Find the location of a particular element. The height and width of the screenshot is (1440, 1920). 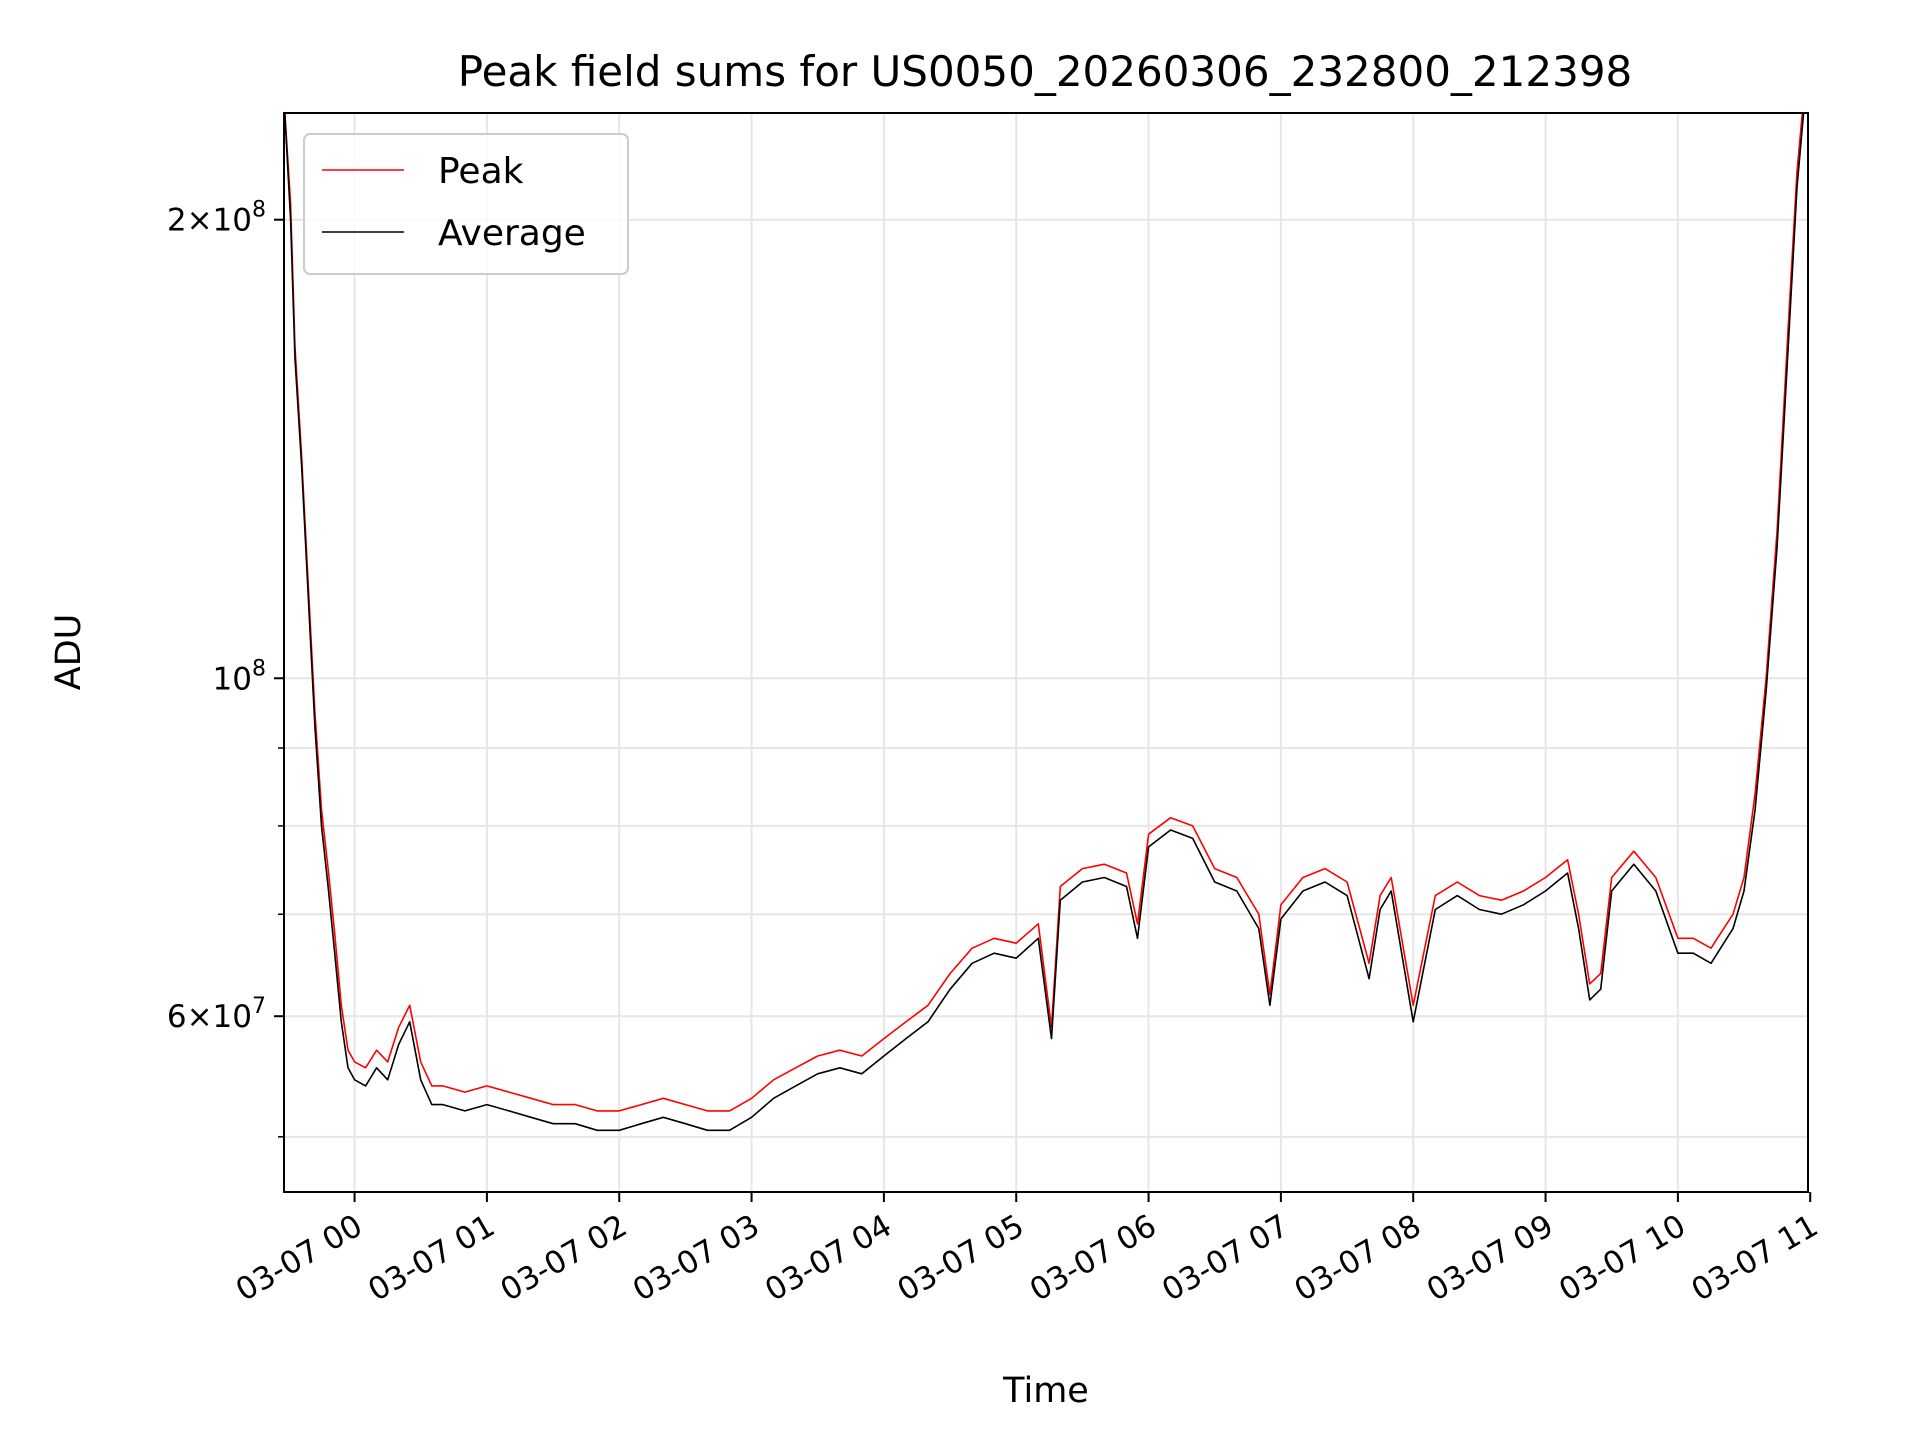

legend: Peak Average is located at coordinates (466, 204).